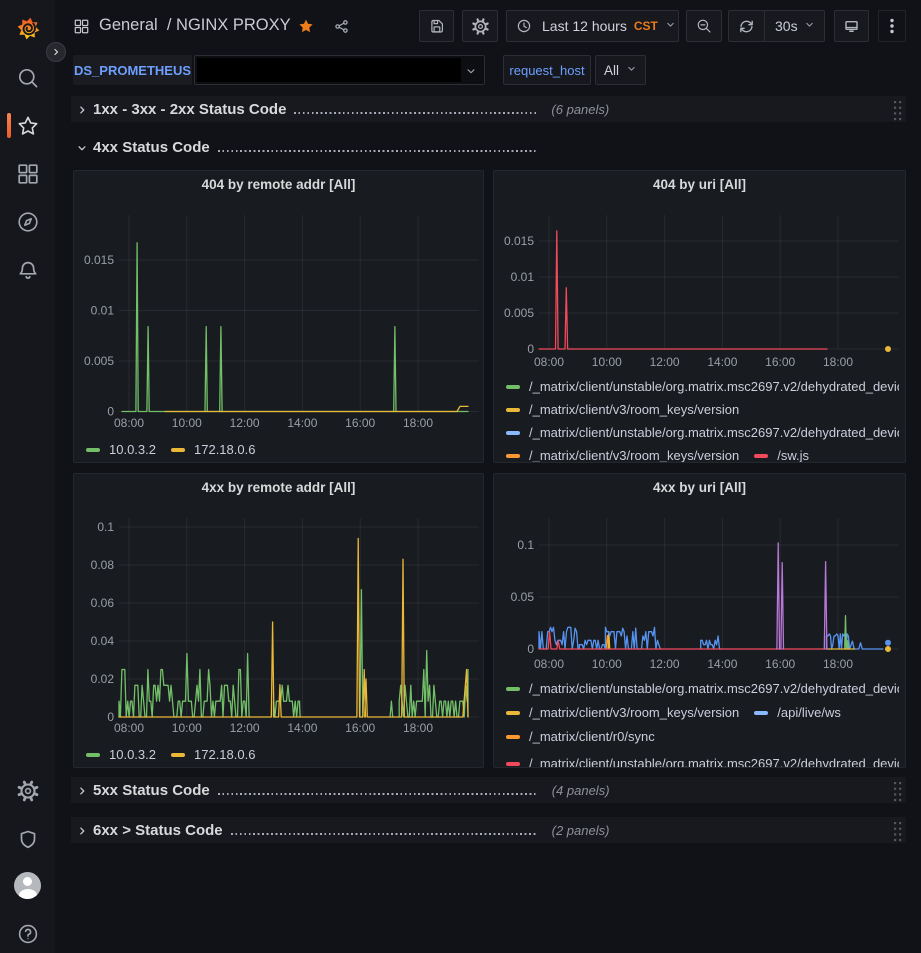  Describe the element at coordinates (103, 641) in the screenshot. I see `svg-text: 0.04` at that location.